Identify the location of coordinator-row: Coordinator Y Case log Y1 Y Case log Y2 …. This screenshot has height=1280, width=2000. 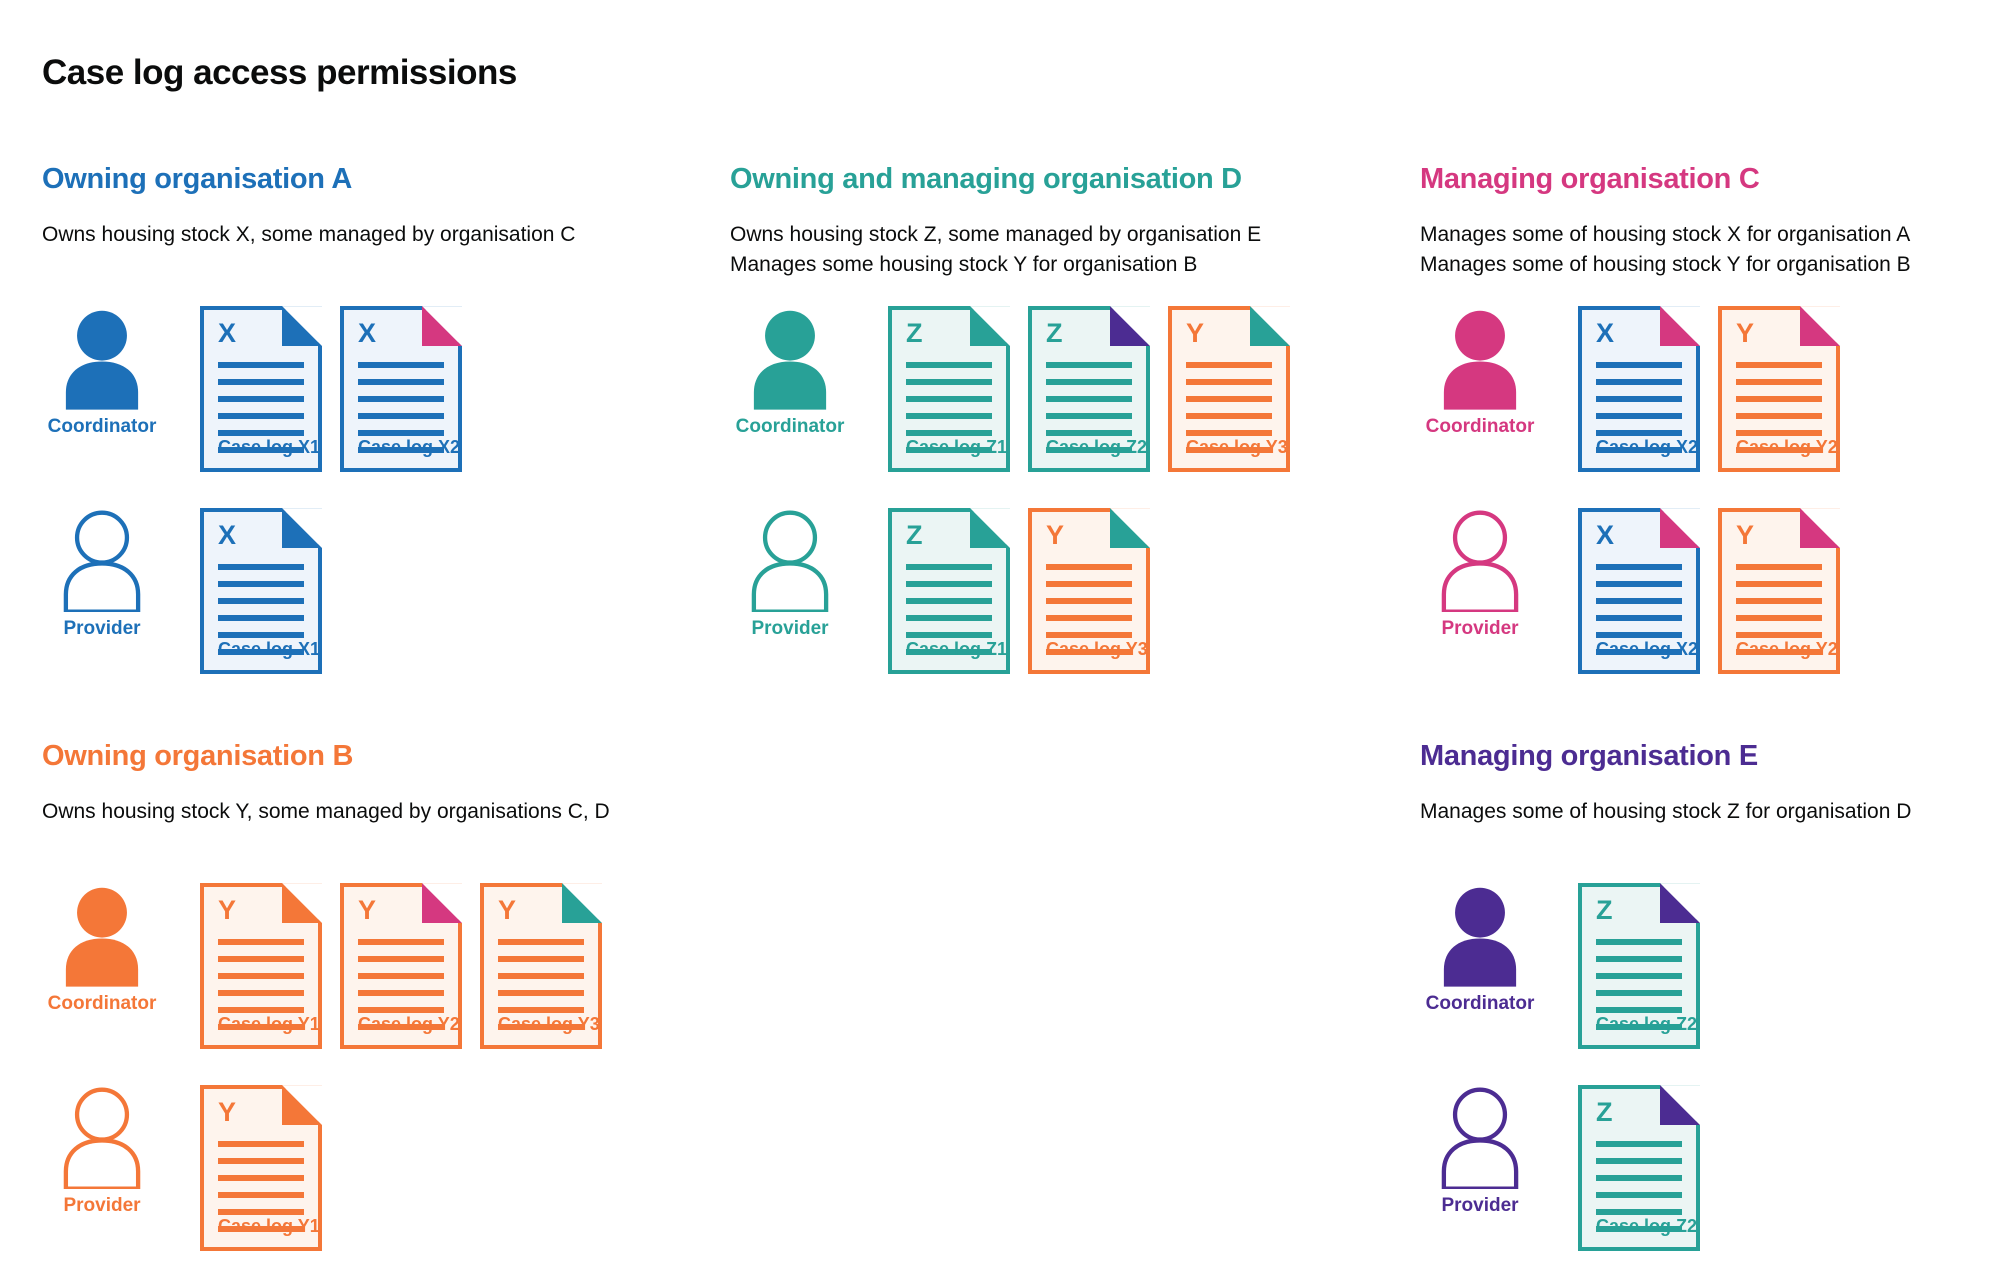
(372, 966).